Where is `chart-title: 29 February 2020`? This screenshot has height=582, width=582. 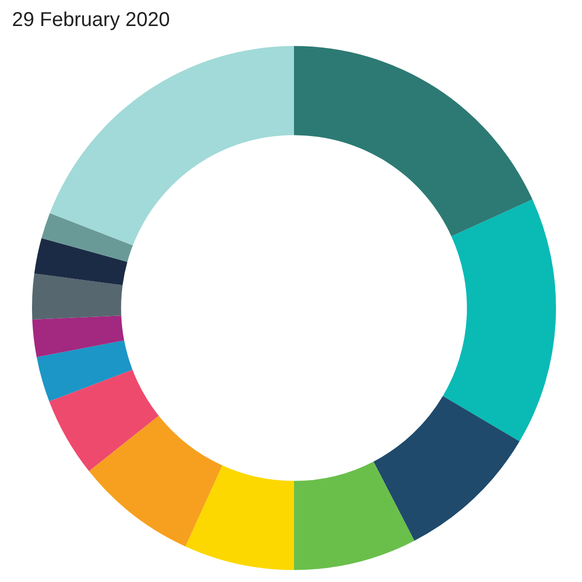 chart-title: 29 February 2020 is located at coordinates (91, 20).